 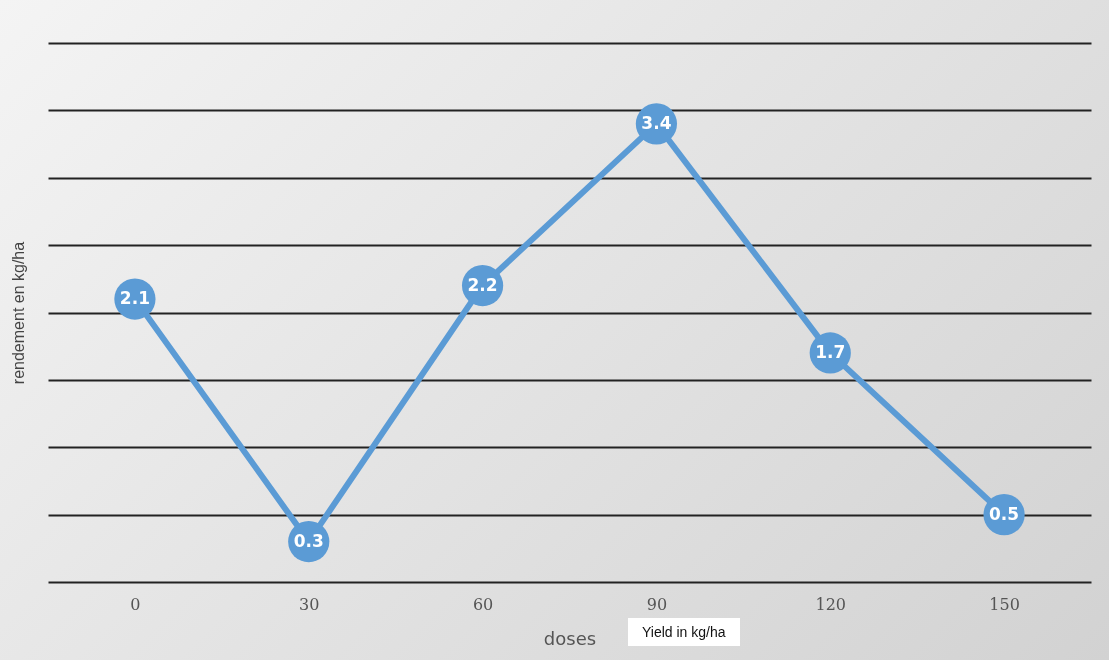 What do you see at coordinates (308, 540) in the screenshot?
I see `data-label: 0.3` at bounding box center [308, 540].